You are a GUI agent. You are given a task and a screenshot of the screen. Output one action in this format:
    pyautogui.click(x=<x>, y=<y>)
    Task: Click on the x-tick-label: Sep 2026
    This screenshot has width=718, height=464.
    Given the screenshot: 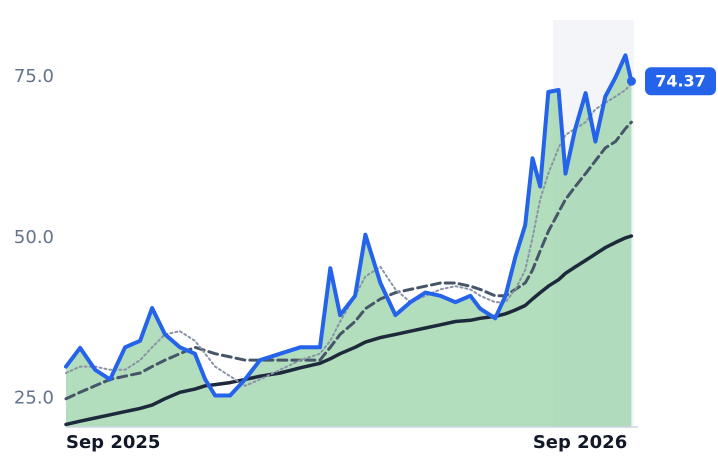 What is the action you would take?
    pyautogui.click(x=580, y=442)
    